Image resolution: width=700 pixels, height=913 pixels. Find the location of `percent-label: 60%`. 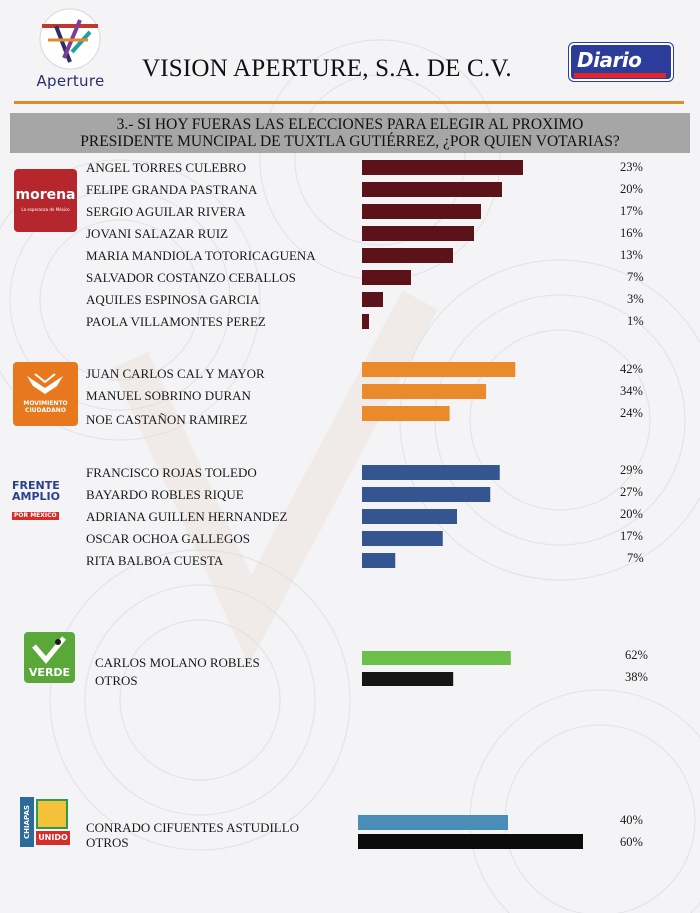

percent-label: 60% is located at coordinates (631, 842).